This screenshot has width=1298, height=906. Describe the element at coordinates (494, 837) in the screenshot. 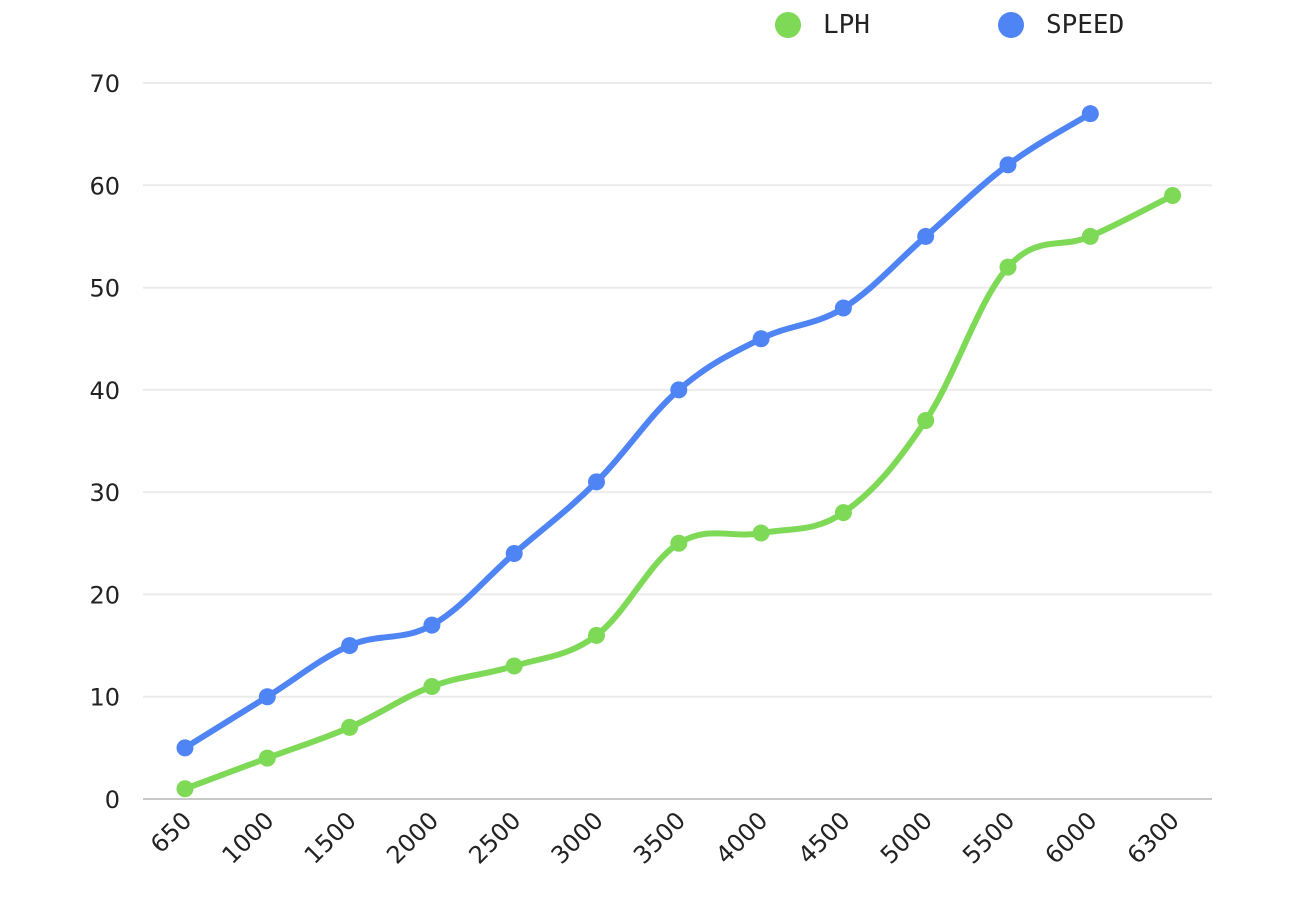

I see `x-tick-label: 2500` at that location.